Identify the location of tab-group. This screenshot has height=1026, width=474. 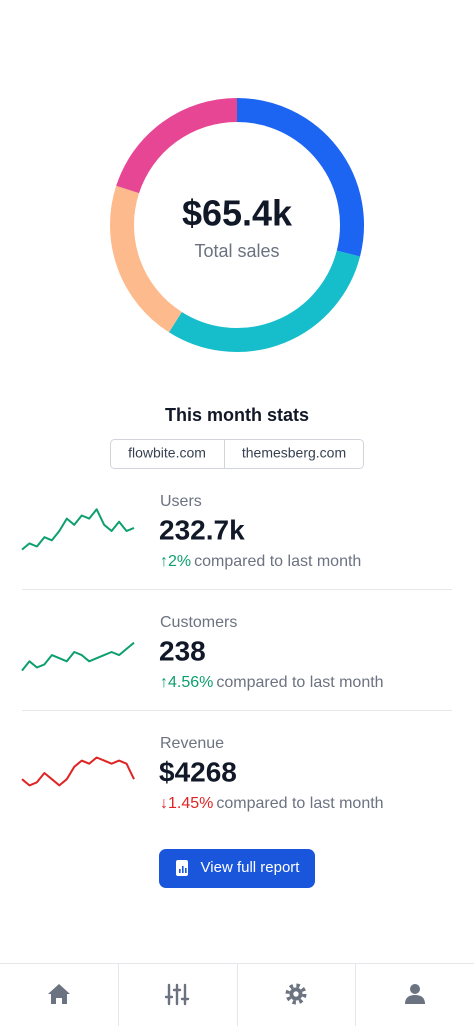
(237, 454).